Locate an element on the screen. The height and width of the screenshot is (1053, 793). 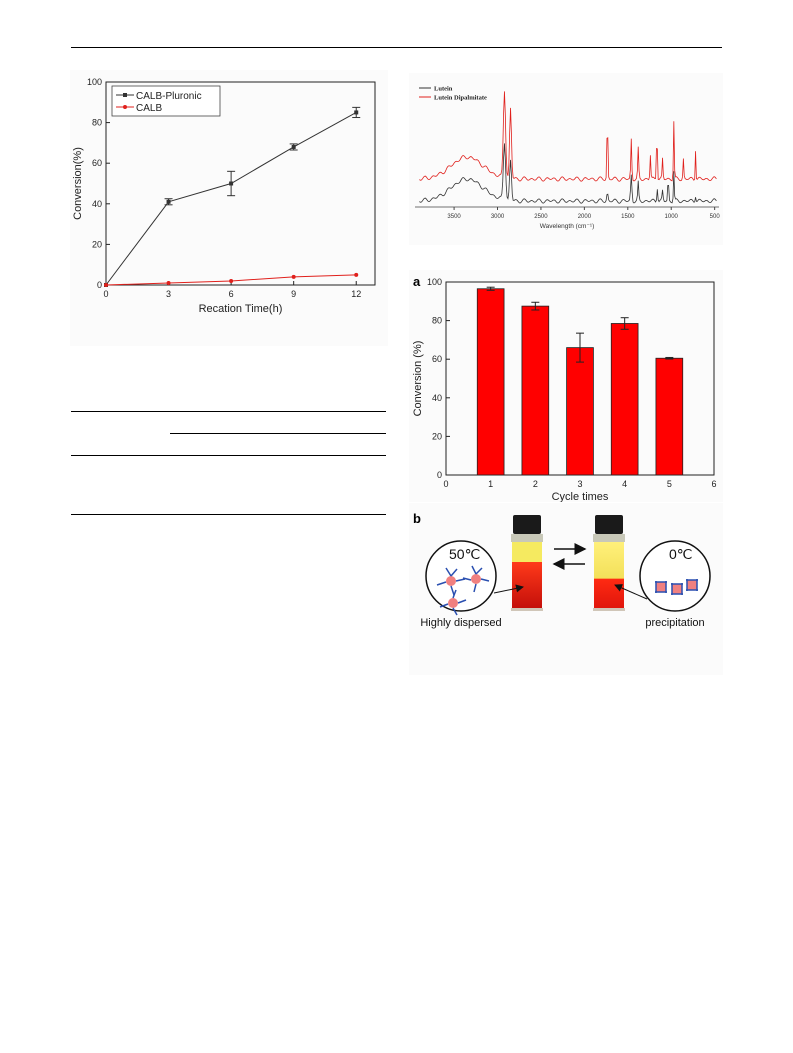
x-tick-label: 1000 is located at coordinates (672, 217).